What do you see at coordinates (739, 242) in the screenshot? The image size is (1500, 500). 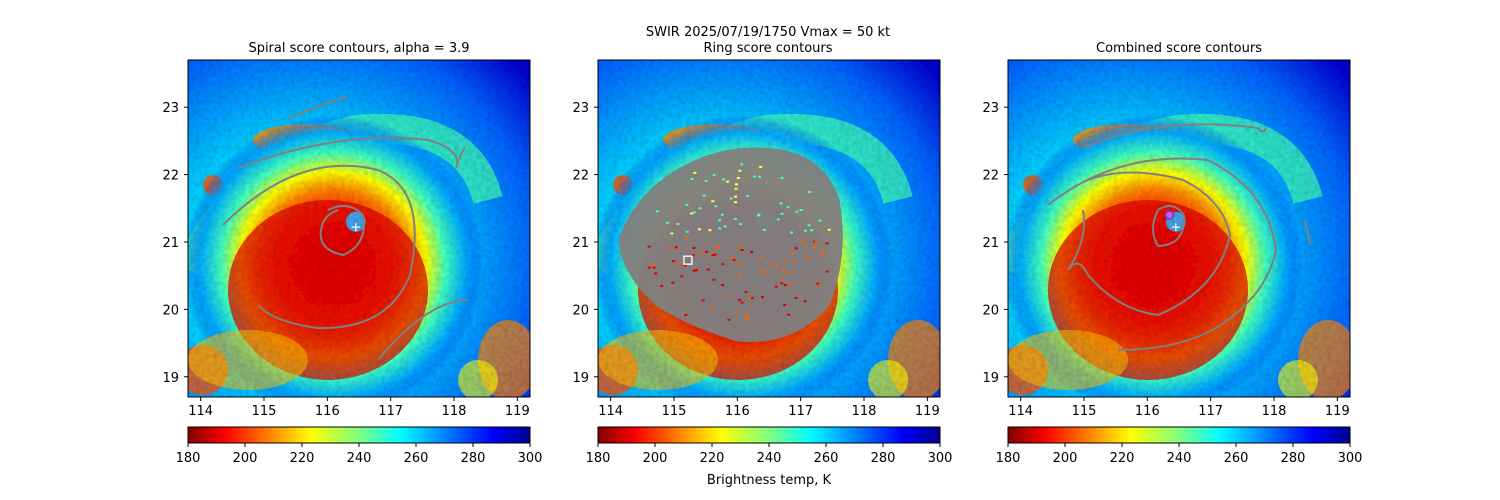 I see `contour-gaps` at bounding box center [739, 242].